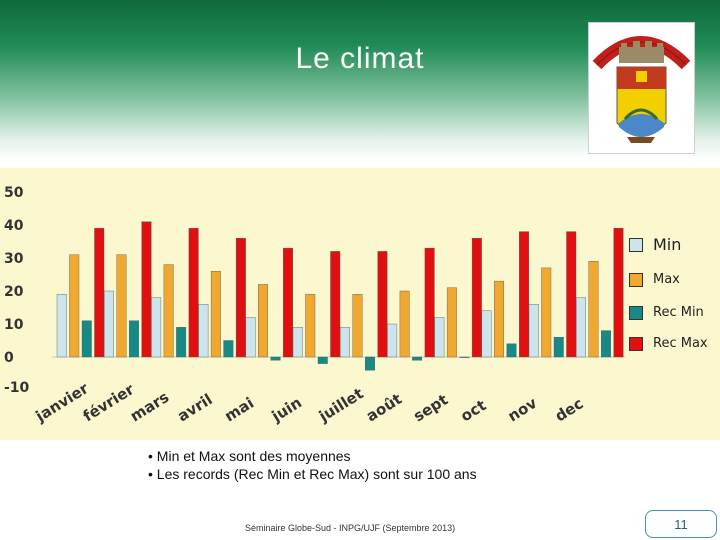 Image resolution: width=720 pixels, height=540 pixels. I want to click on x-tick-label: mai, so click(239, 410).